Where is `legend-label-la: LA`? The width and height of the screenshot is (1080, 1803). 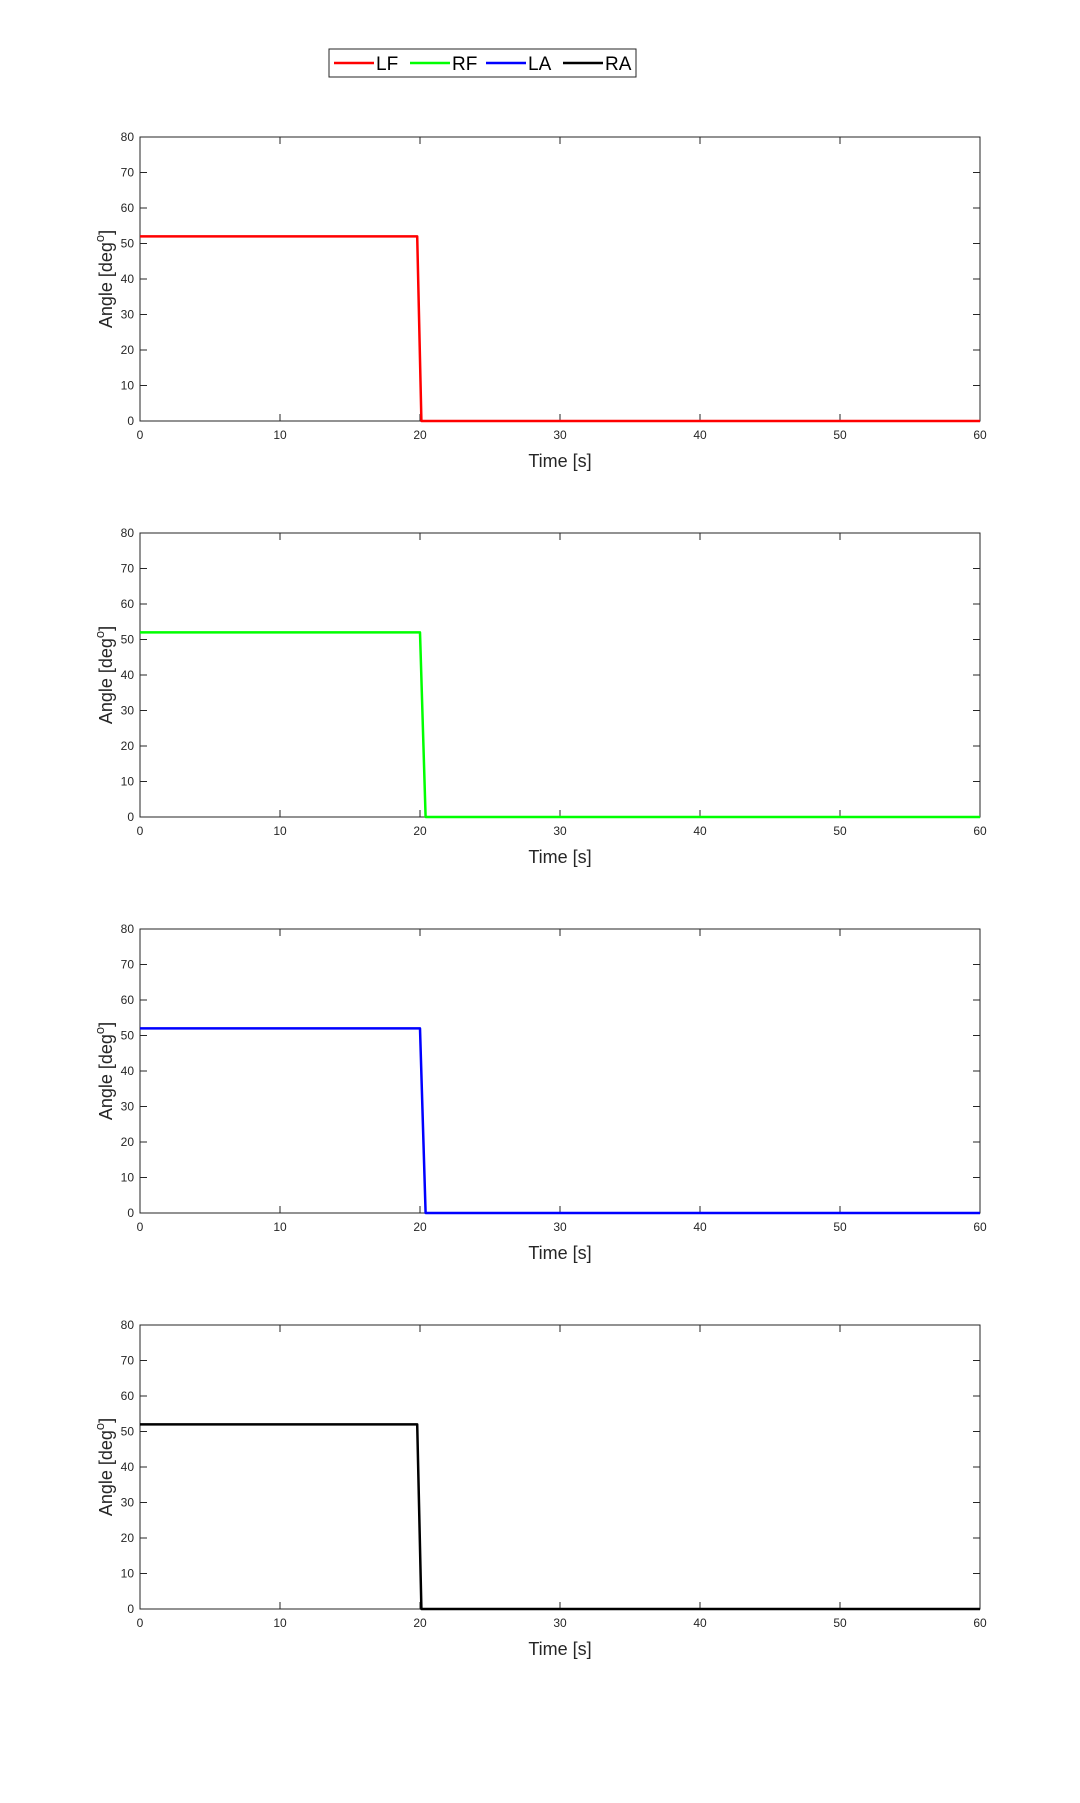 legend-label-la: LA is located at coordinates (540, 64).